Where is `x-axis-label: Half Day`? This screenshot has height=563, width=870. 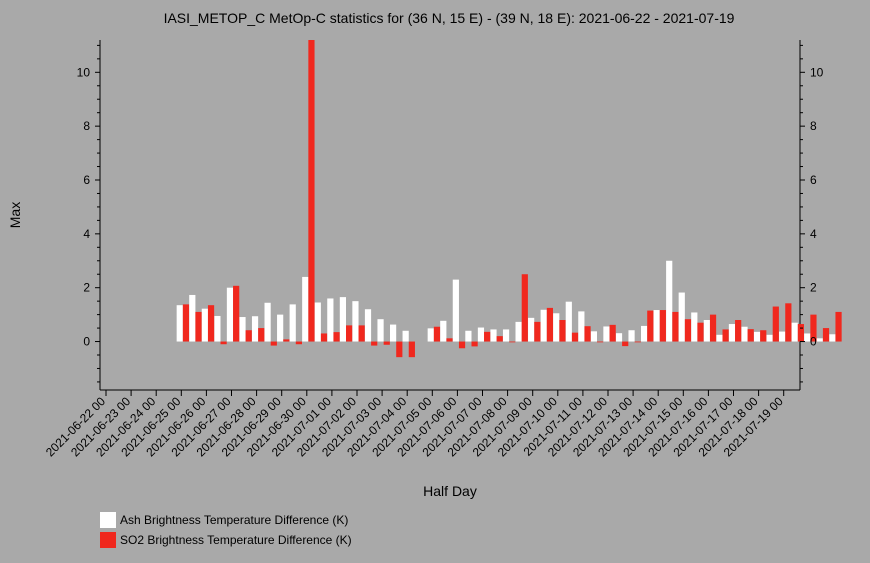
x-axis-label: Half Day is located at coordinates (450, 491).